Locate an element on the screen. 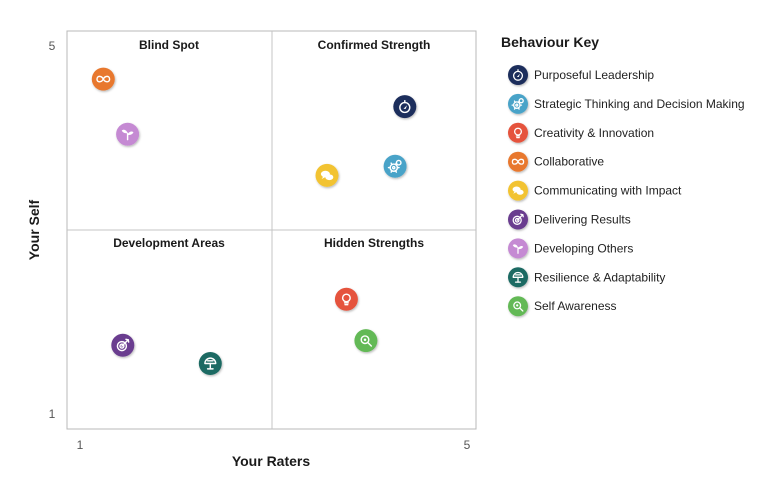 The height and width of the screenshot is (492, 768). legend-item-strategic-thinking-and-decision-making: Strategic Thinking and Decision Making is located at coordinates (626, 103).